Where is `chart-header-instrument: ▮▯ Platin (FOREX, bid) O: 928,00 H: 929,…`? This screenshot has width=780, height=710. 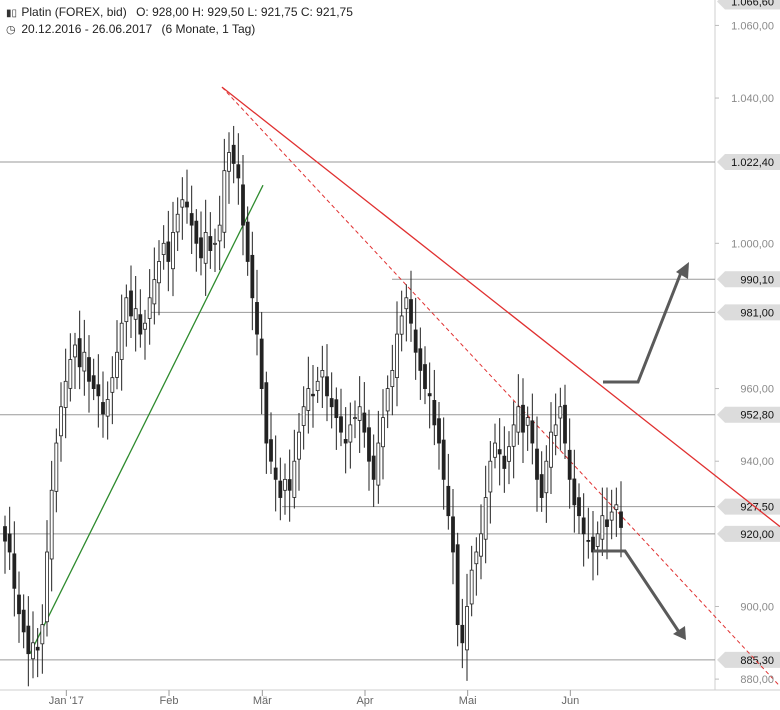 chart-header-instrument: ▮▯ Platin (FOREX, bid) O: 928,00 H: 929,… is located at coordinates (179, 12).